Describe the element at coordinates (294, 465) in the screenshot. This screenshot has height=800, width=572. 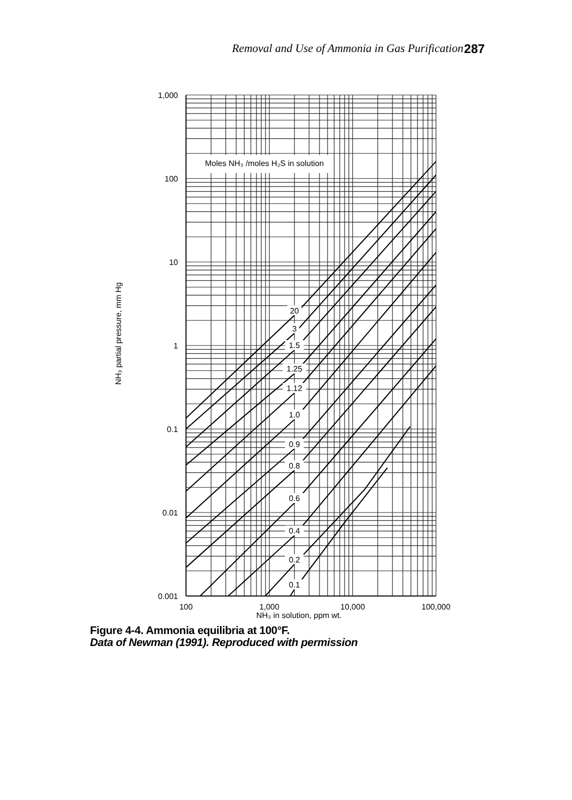
I see `series-label: 0.8` at that location.